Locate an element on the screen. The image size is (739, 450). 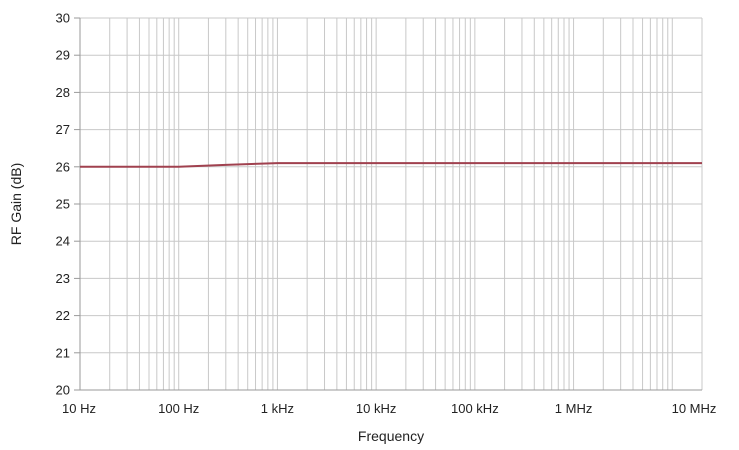
y-tick-label: 24 is located at coordinates (63, 241).